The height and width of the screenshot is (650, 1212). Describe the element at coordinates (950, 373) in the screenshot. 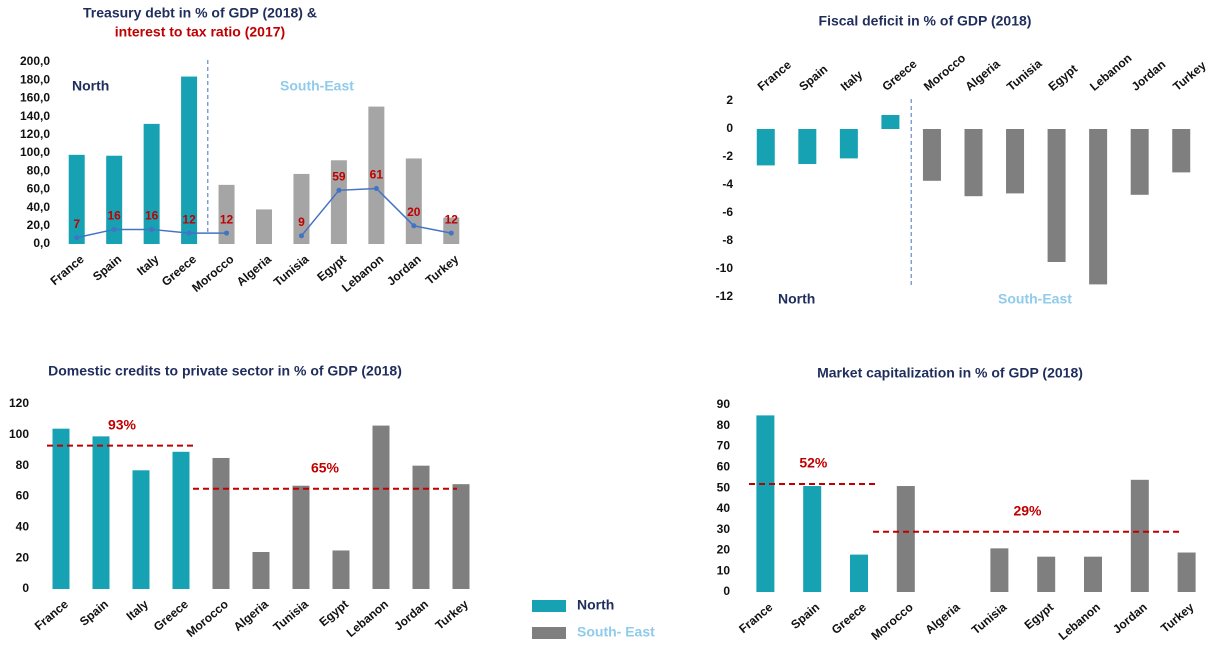

I see `chart-title: Market capitalization in % of GDP (2018)` at that location.